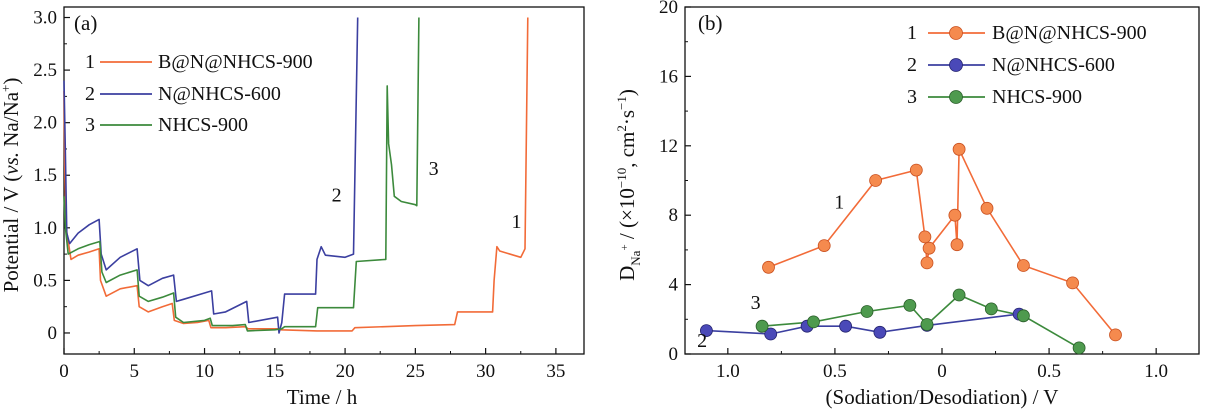  What do you see at coordinates (337, 196) in the screenshot?
I see `panel-a-curve-label: 2` at bounding box center [337, 196].